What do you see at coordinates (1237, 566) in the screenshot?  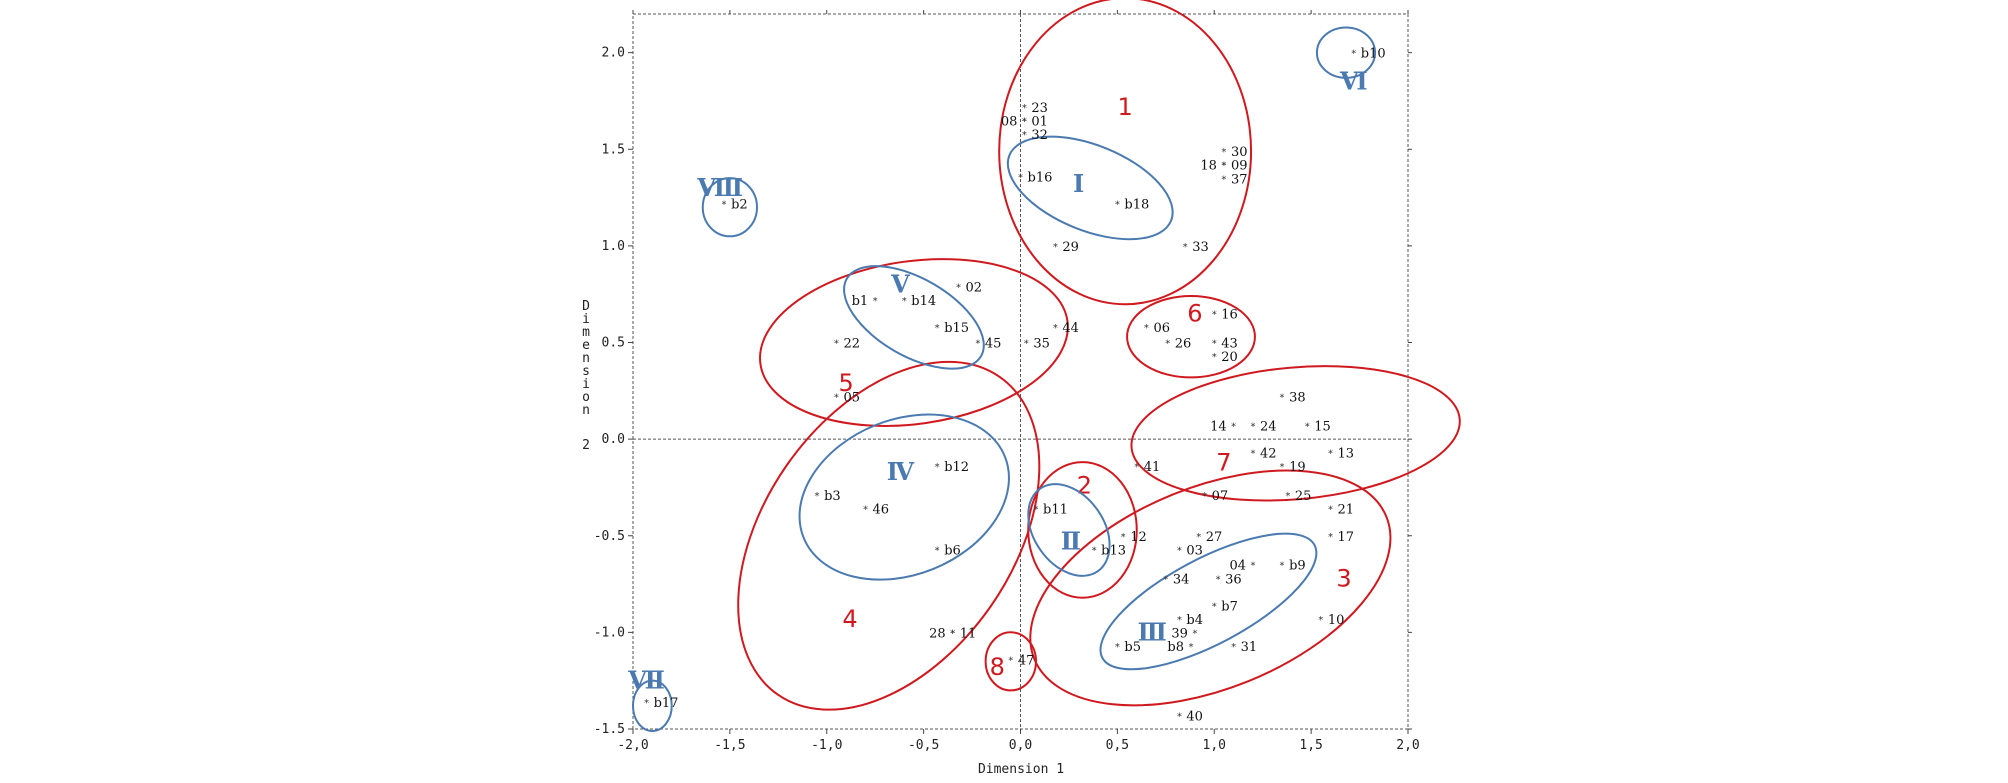 I see `point-label: 04` at bounding box center [1237, 566].